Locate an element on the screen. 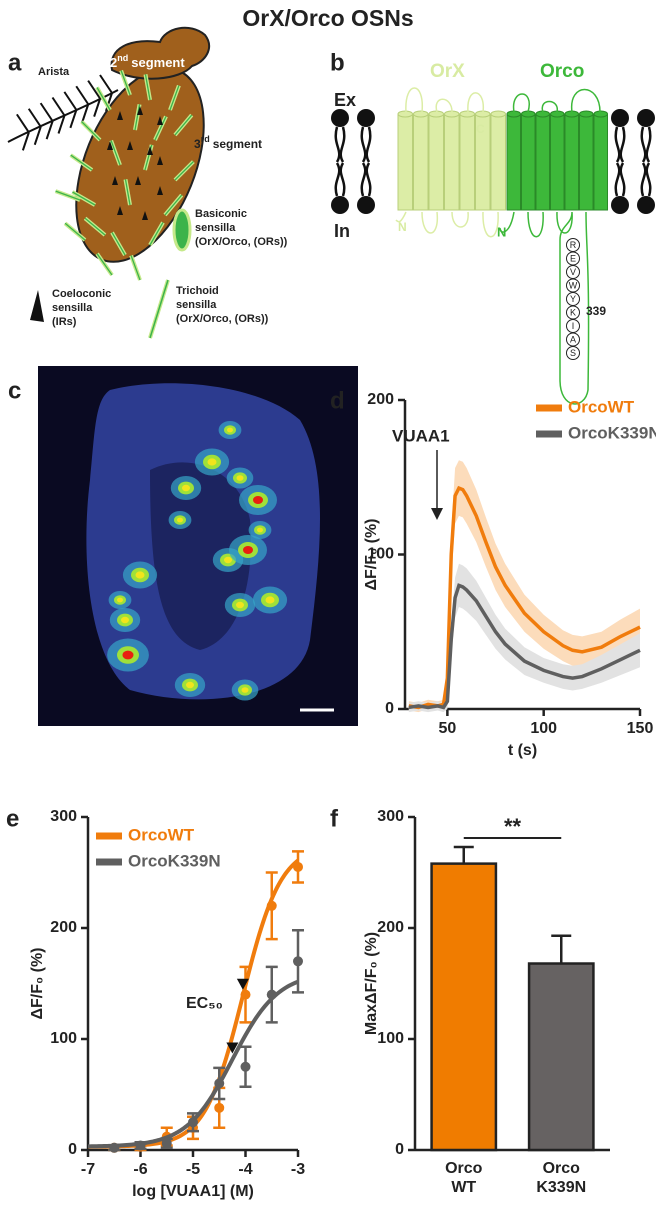  x-tick-label: K339N is located at coordinates (561, 1187).